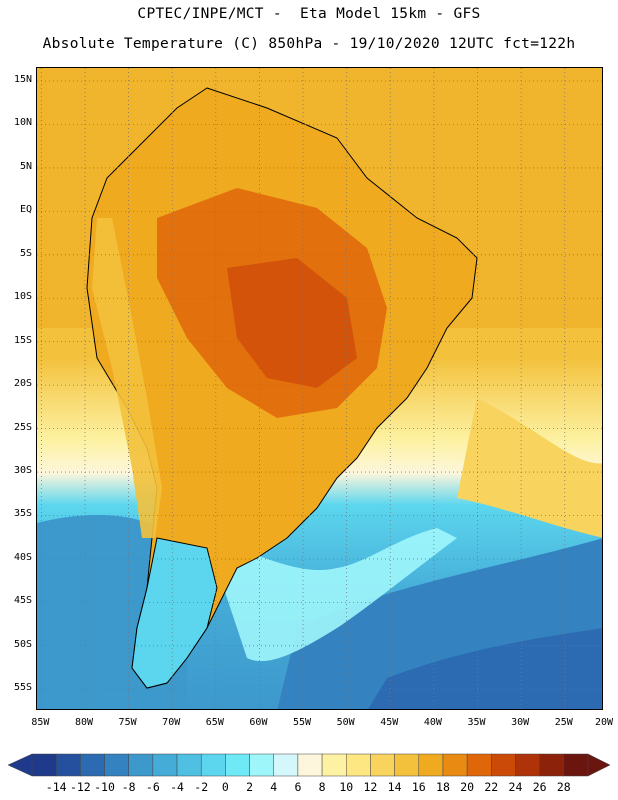 This screenshot has width=618, height=800. What do you see at coordinates (22, 297) in the screenshot?
I see `lat-label: 10S` at bounding box center [22, 297].